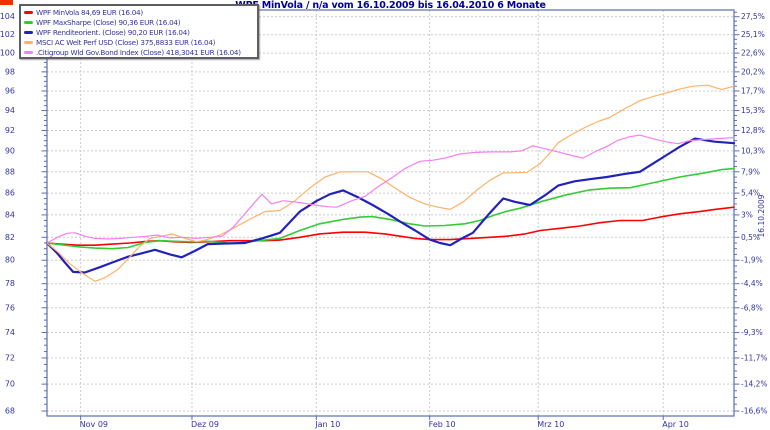  I want to click on y-axis-label-right: -14,2%, so click(754, 384).